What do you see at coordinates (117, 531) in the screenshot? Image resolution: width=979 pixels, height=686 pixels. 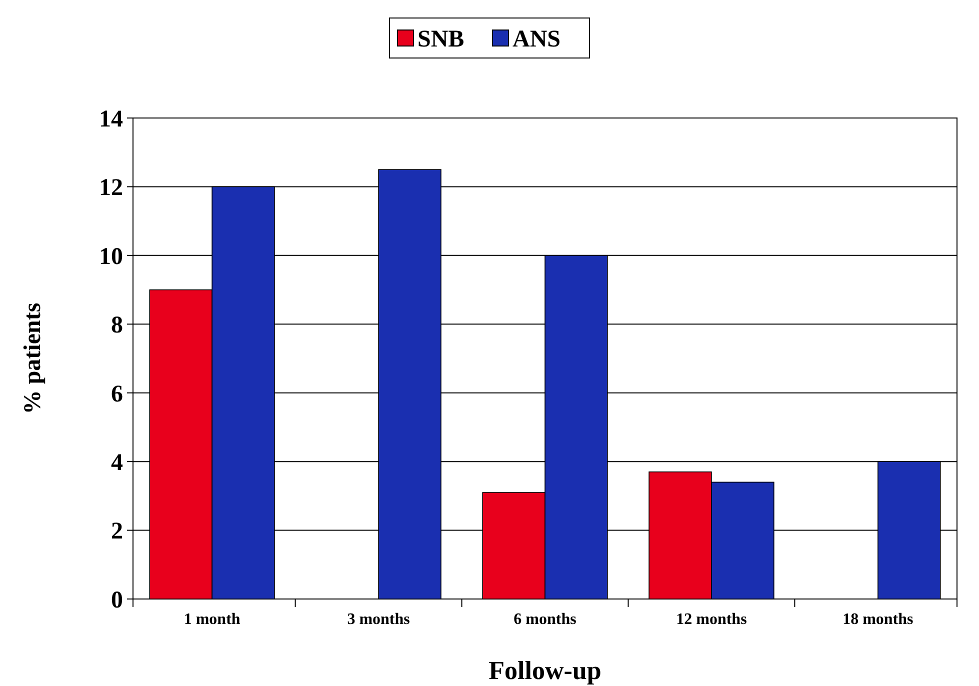 I see `y-tick-label: 2` at bounding box center [117, 531].